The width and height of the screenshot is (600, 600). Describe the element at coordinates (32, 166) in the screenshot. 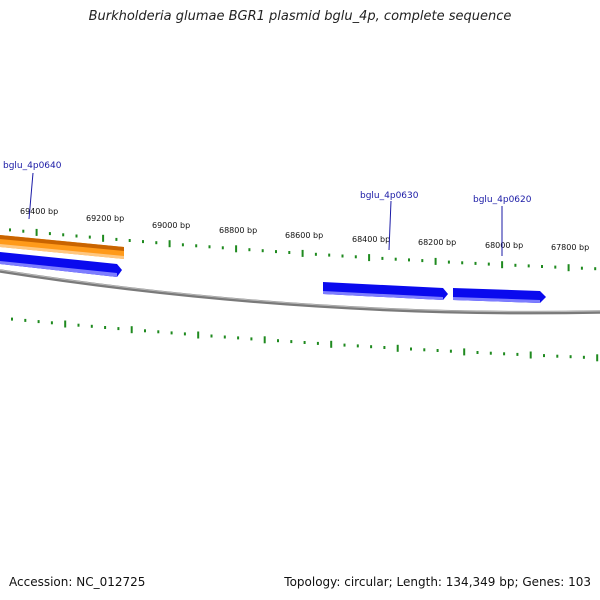

I see `gene-label-bglu-4p0640: bglu_4p0640` at that location.